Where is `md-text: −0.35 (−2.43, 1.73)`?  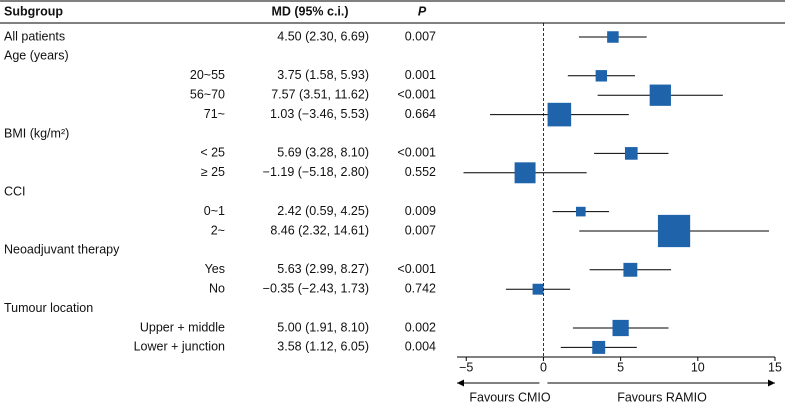
md-text: −0.35 (−2.43, 1.73) is located at coordinates (316, 288).